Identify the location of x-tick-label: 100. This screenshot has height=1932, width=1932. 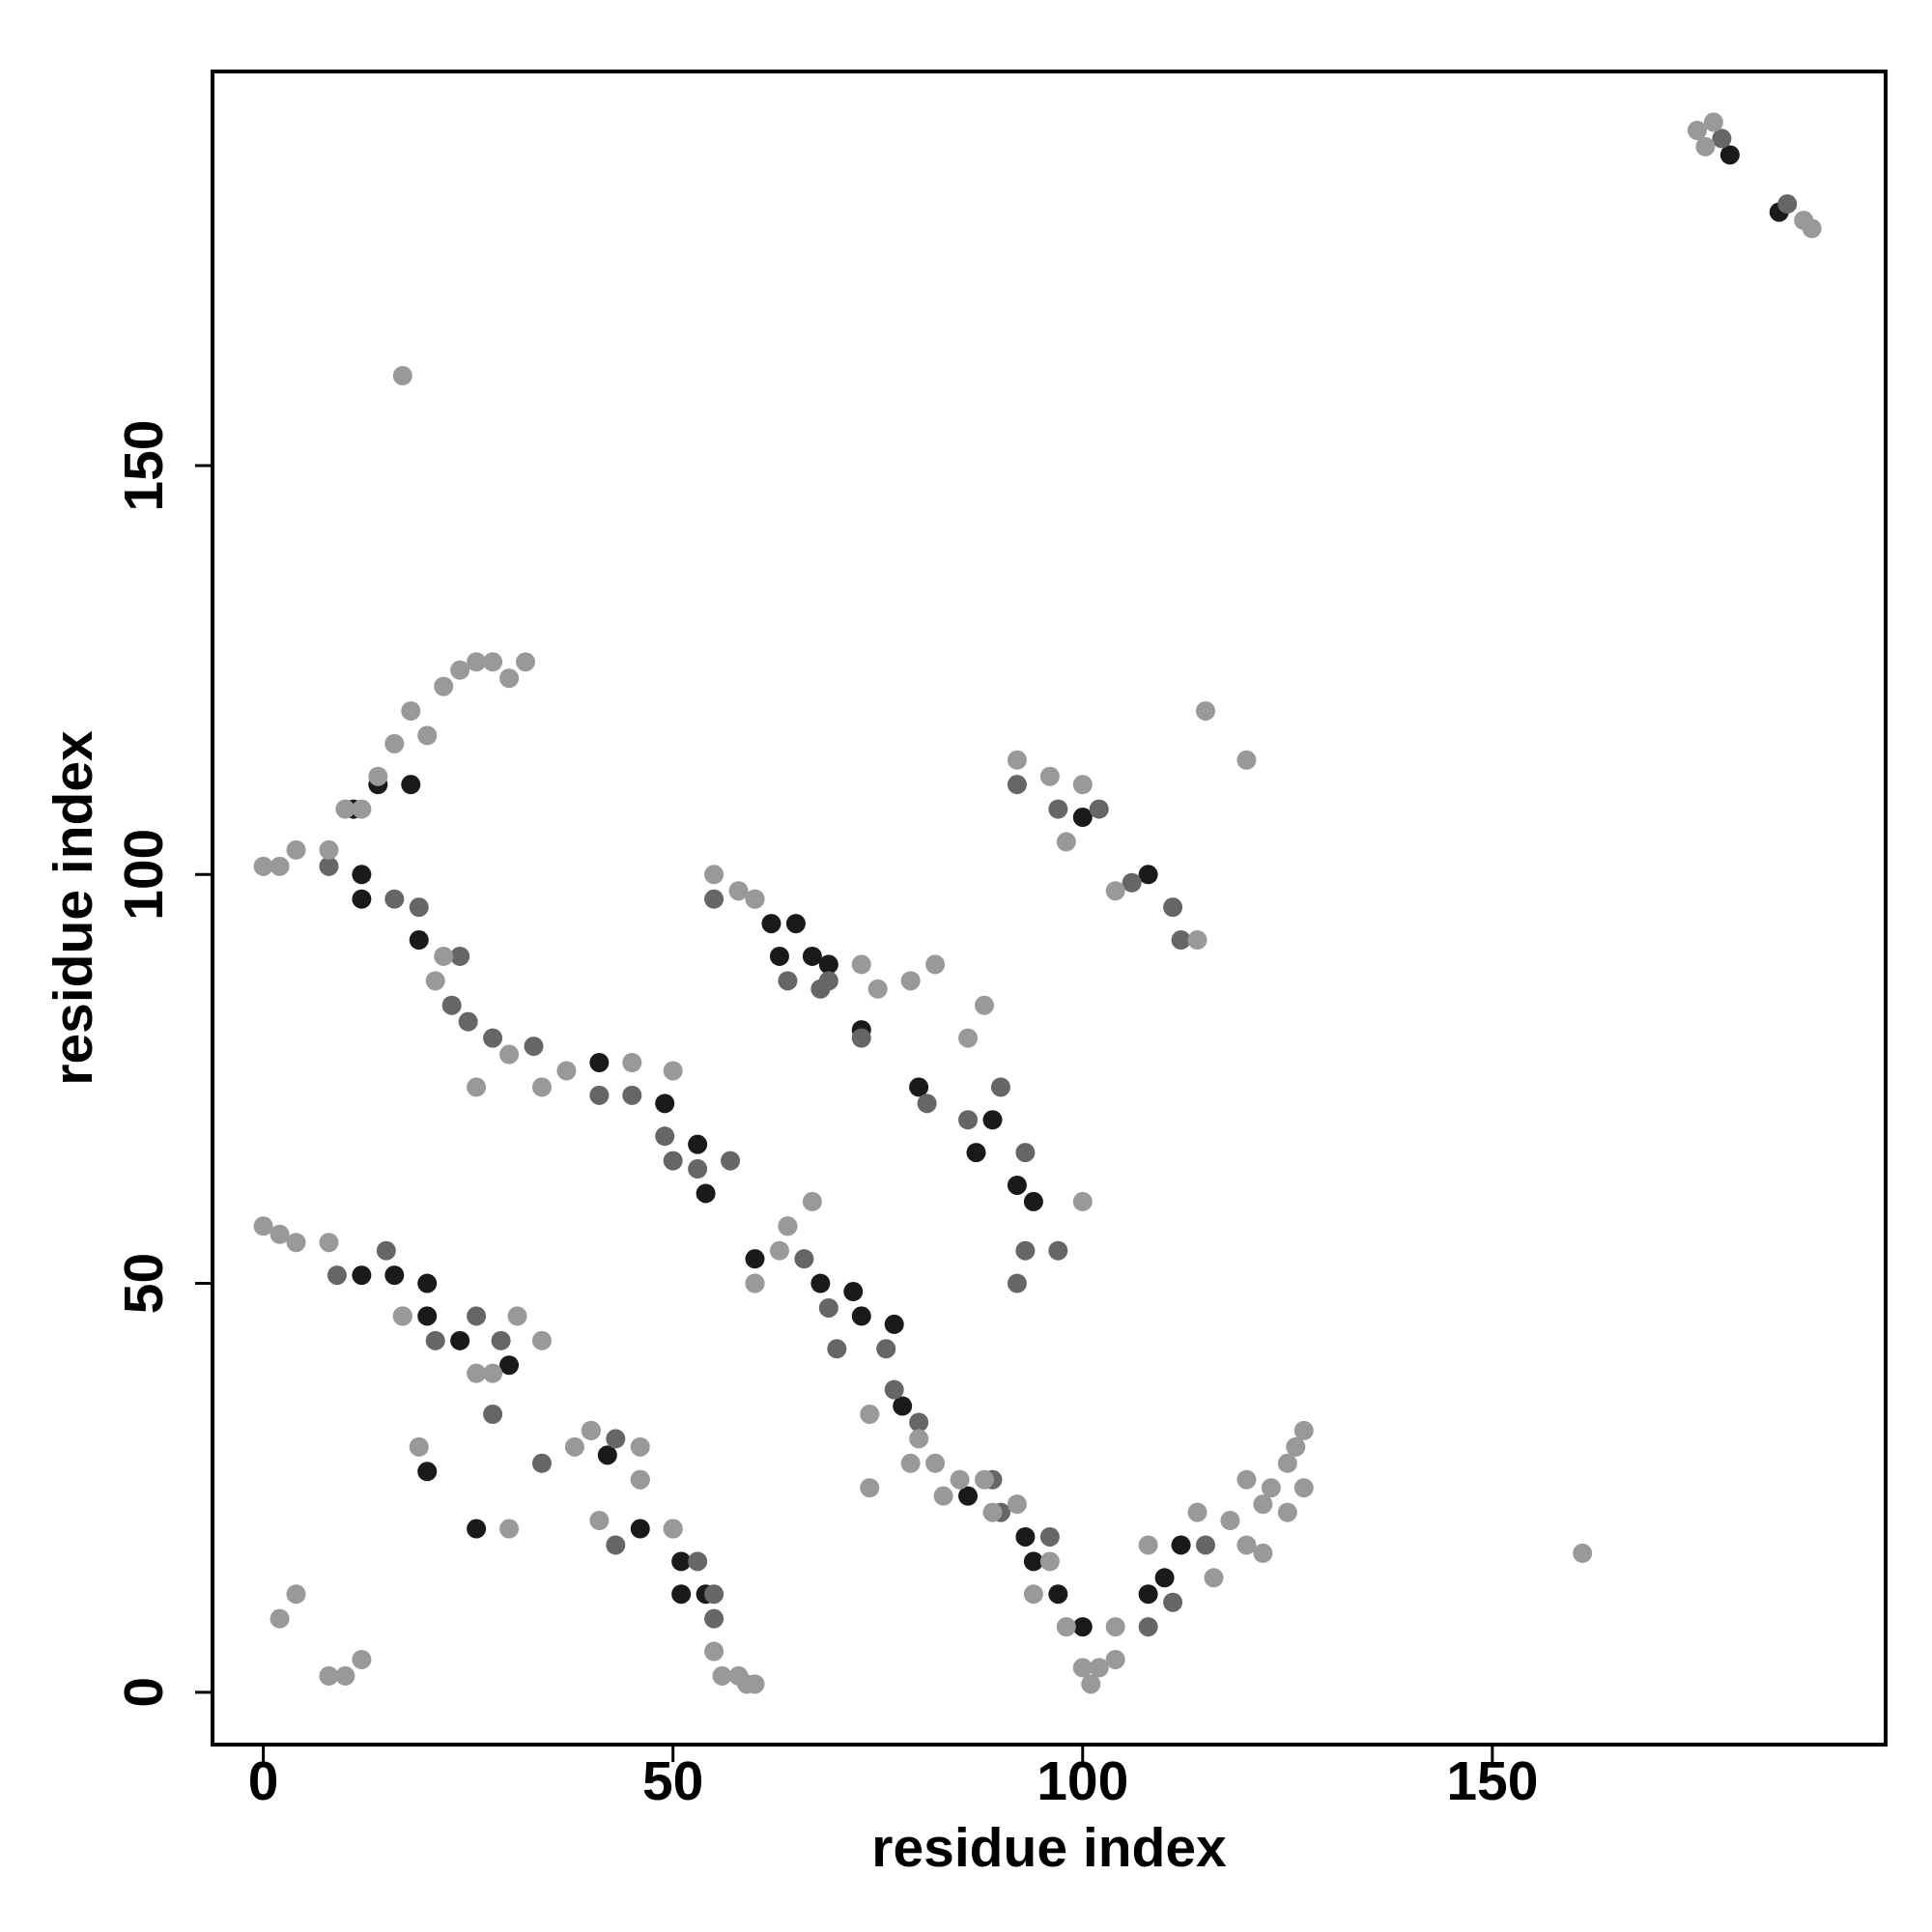
(1082, 1781).